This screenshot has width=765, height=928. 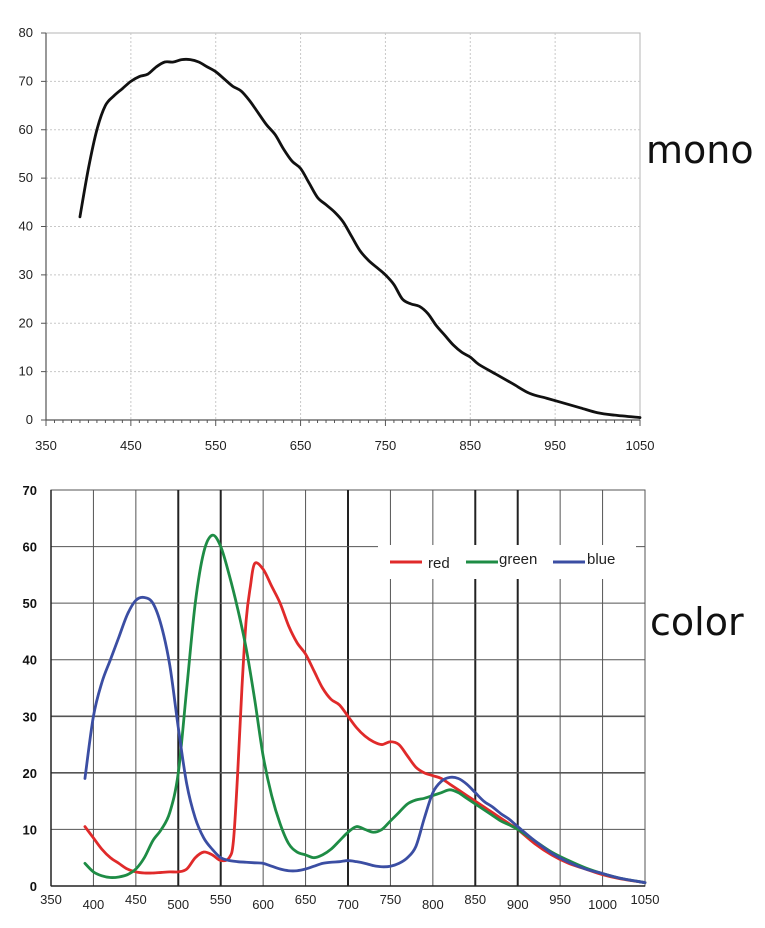 I want to click on color-x-tick-label: 600, so click(x=263, y=904).